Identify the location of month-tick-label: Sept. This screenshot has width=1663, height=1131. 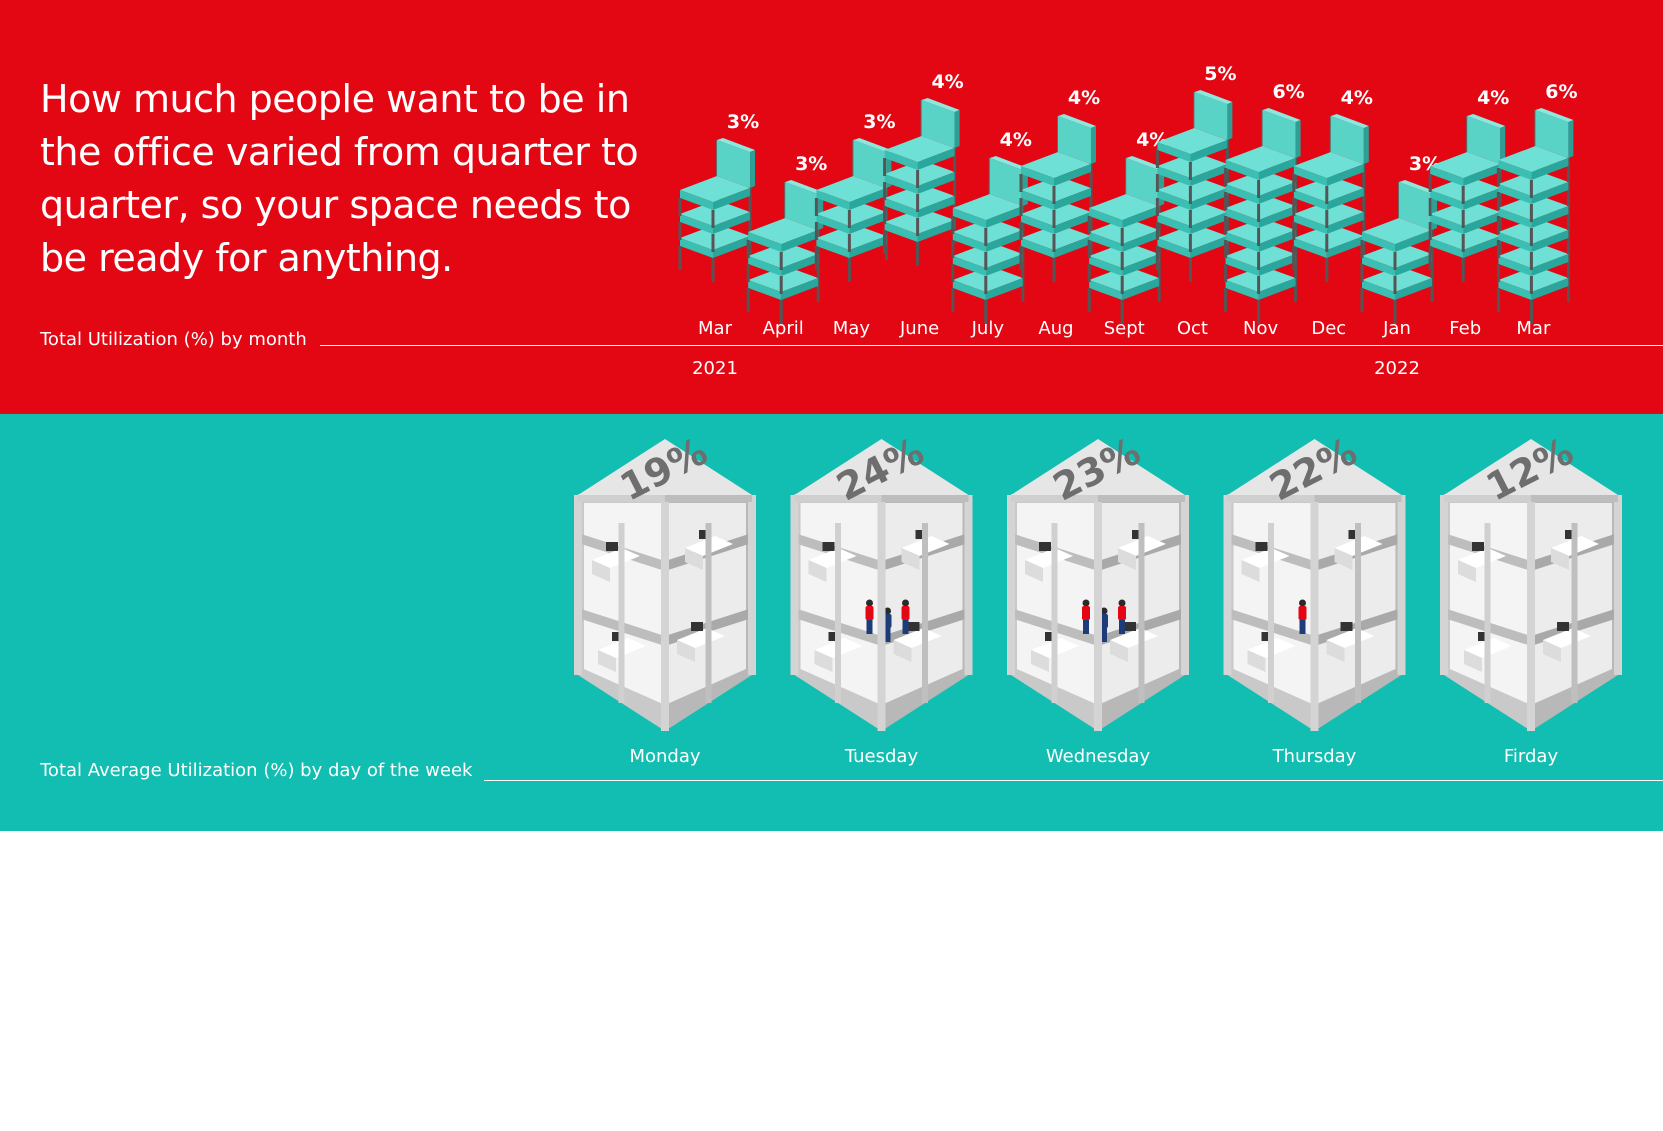
(1124, 328).